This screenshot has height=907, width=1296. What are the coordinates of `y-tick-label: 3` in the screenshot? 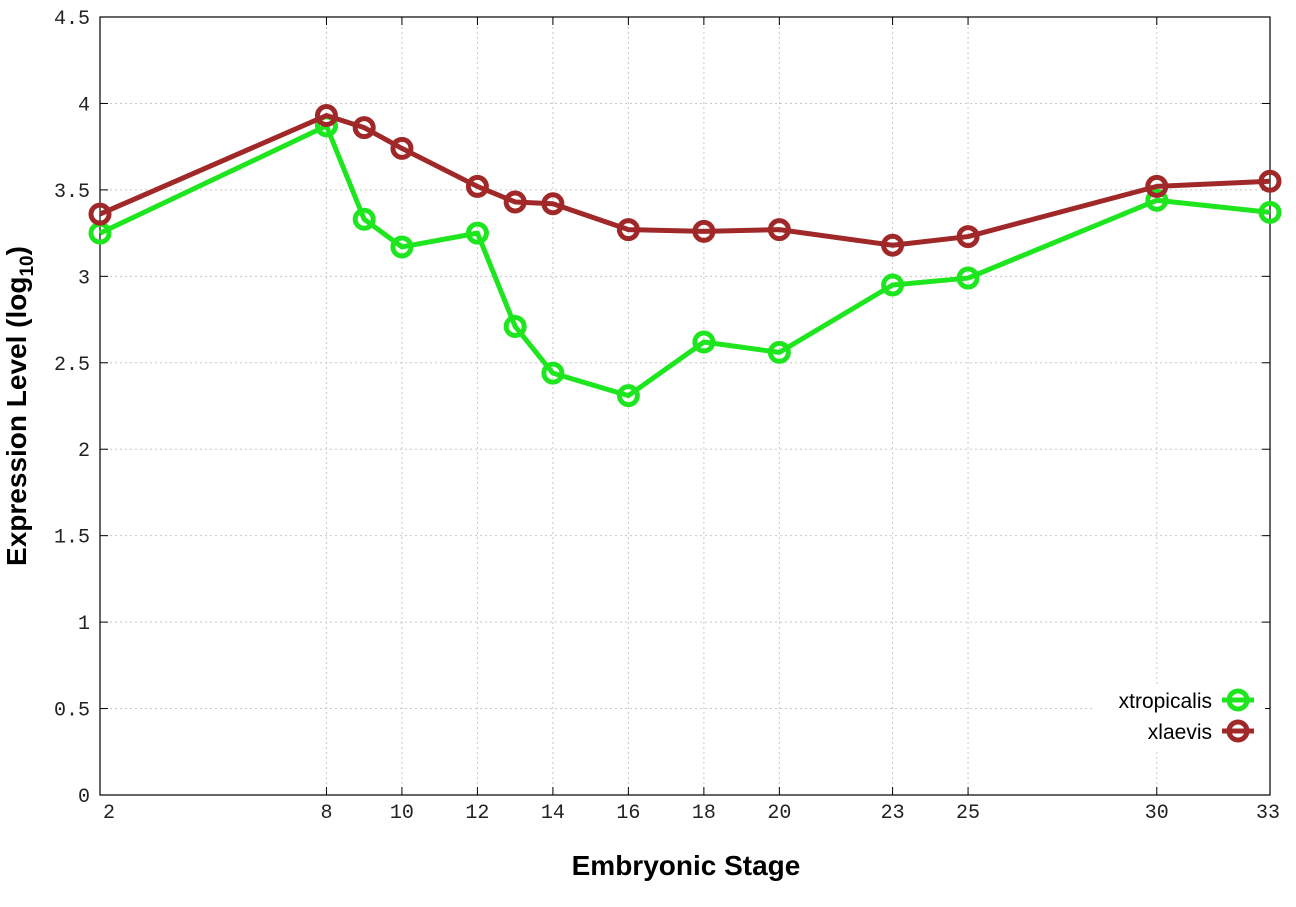 It's located at (84, 278).